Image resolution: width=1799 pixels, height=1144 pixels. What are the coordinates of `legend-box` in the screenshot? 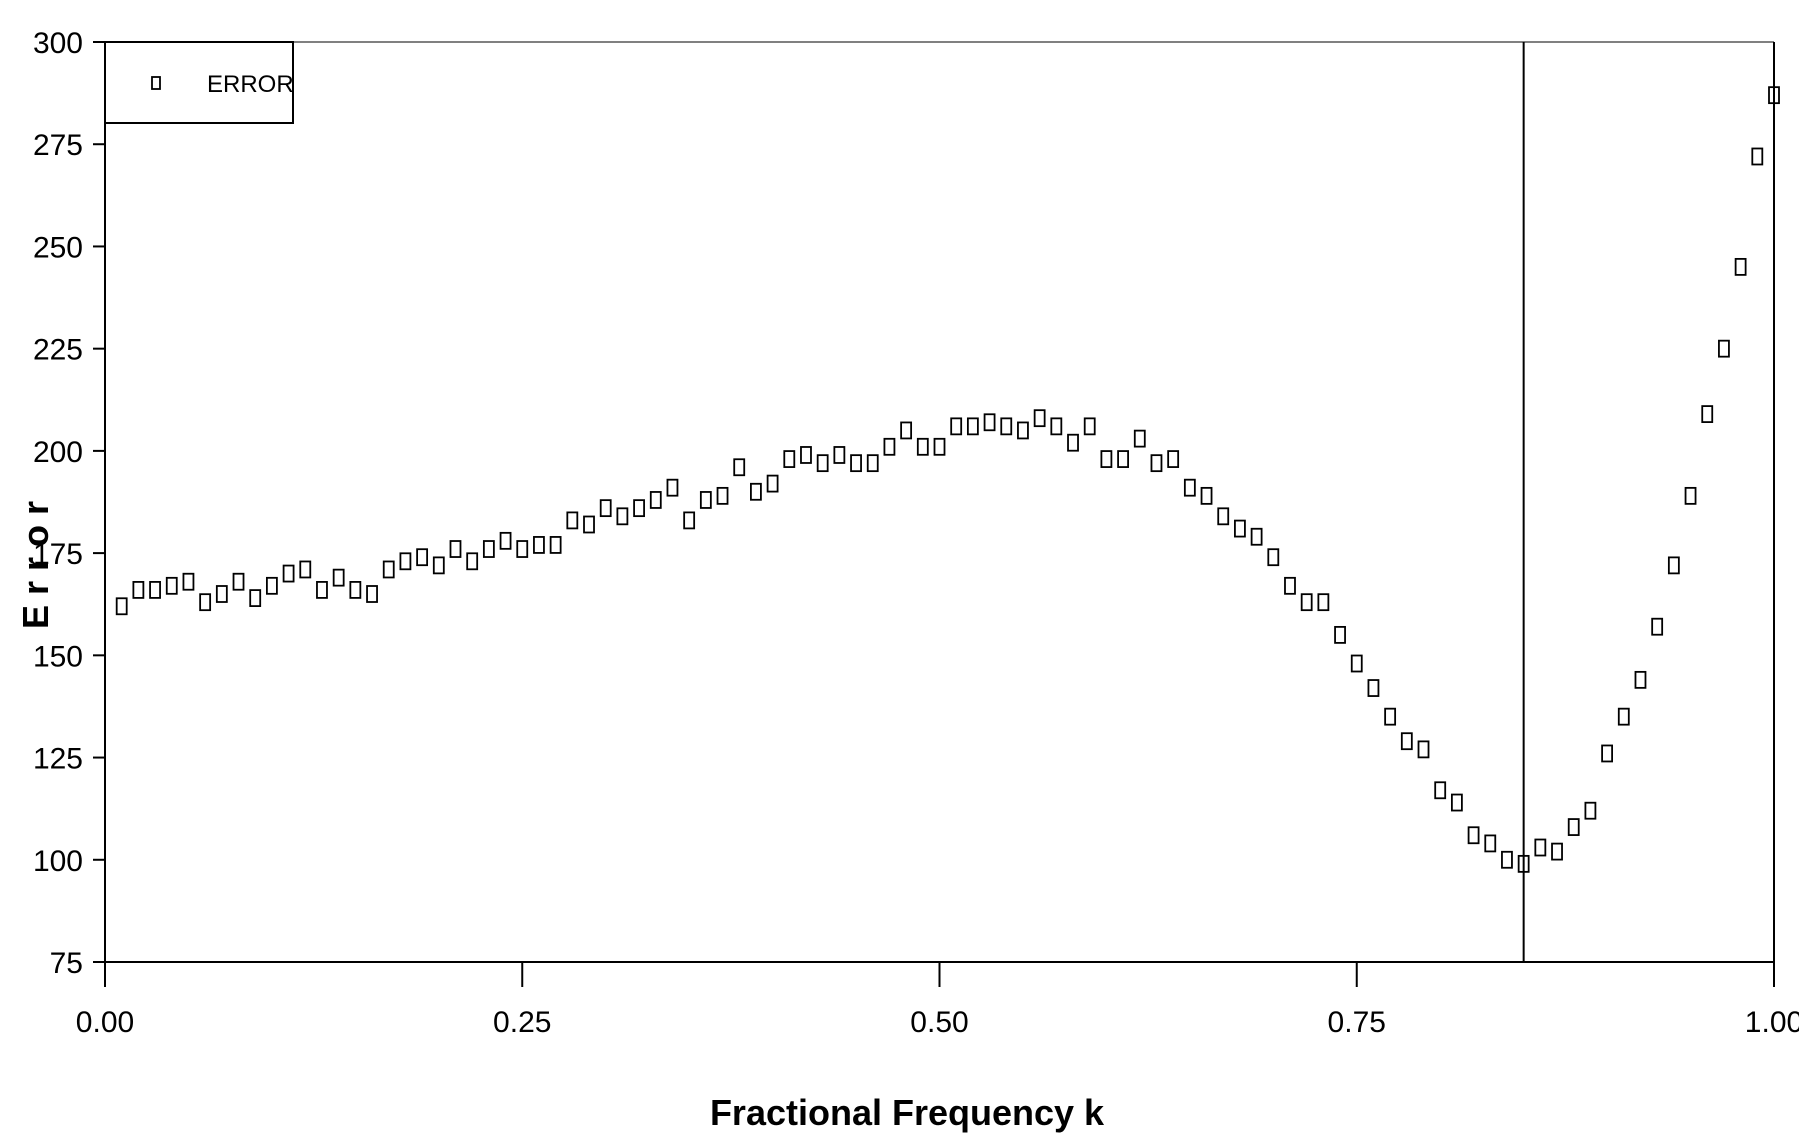 It's located at (199, 82).